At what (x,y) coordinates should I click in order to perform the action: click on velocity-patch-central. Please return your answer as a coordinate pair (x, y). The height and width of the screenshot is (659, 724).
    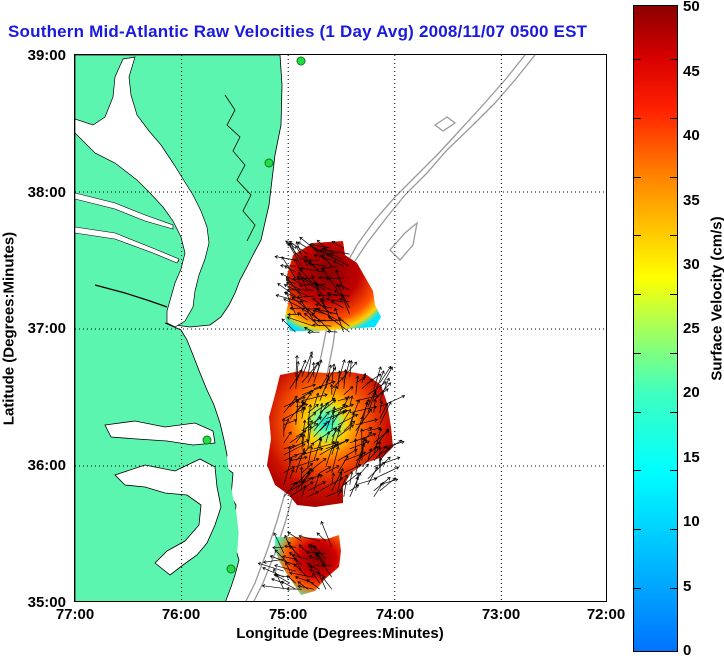
    Looking at the image, I should click on (330, 439).